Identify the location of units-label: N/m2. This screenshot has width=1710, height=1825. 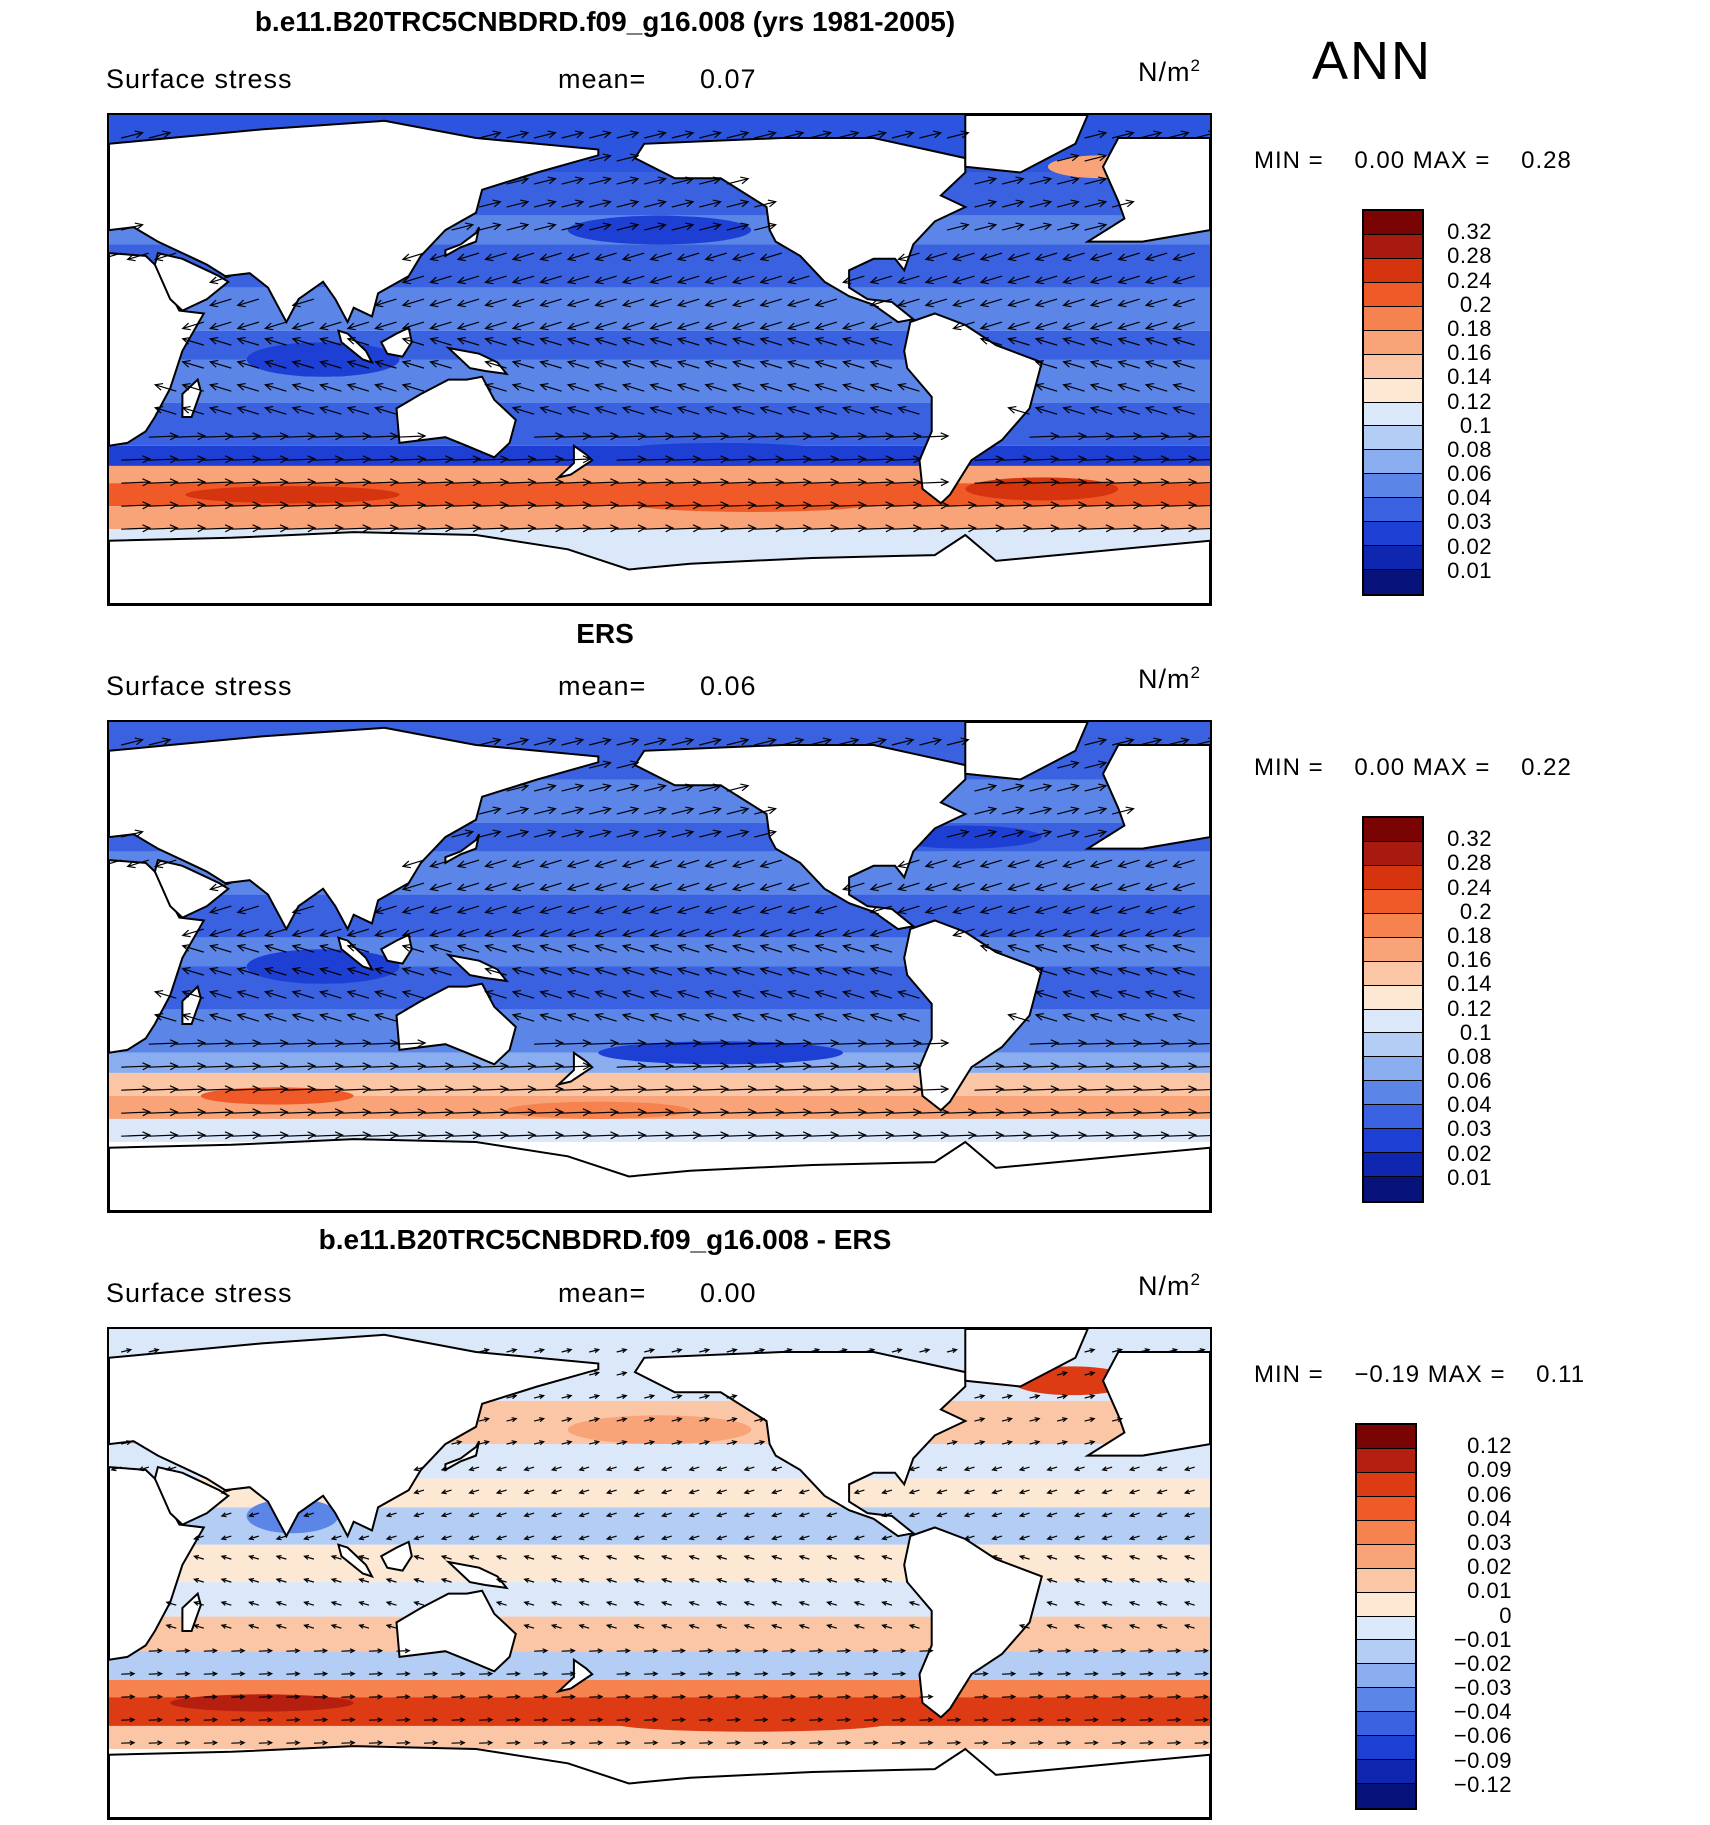
(1169, 1286).